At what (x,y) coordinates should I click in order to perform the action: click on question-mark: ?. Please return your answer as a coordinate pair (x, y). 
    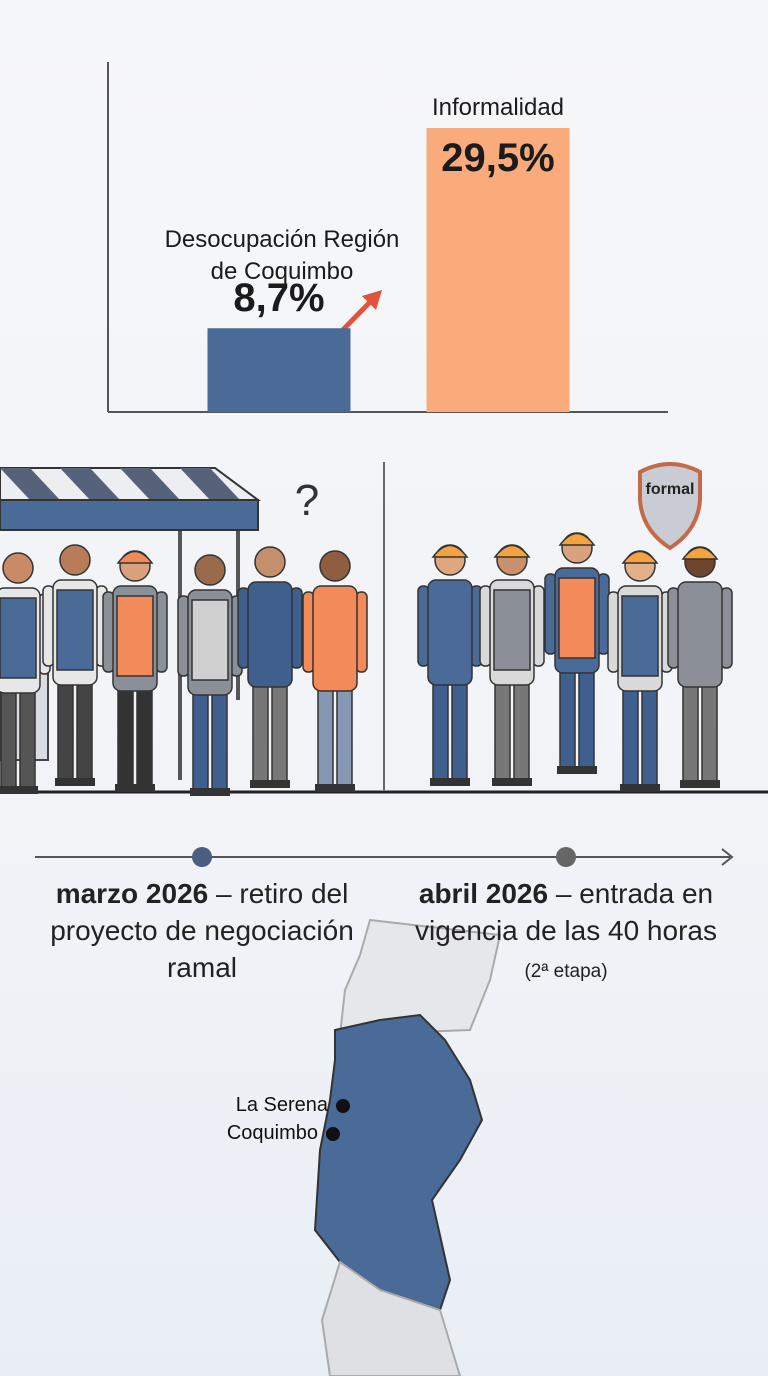
    Looking at the image, I should click on (307, 500).